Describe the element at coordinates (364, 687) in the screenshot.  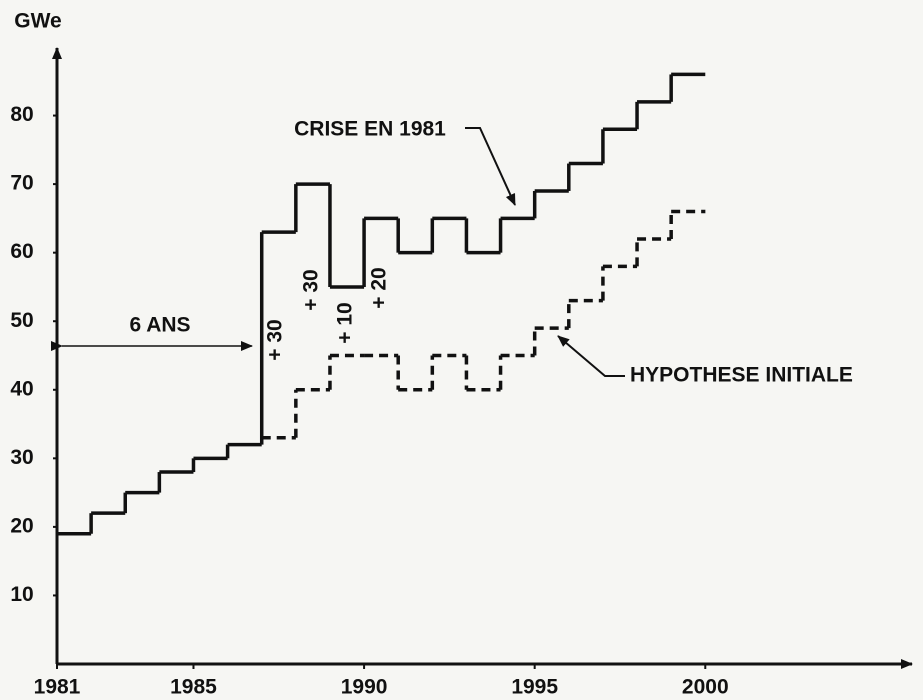
I see `x-tick-label: 1990` at that location.